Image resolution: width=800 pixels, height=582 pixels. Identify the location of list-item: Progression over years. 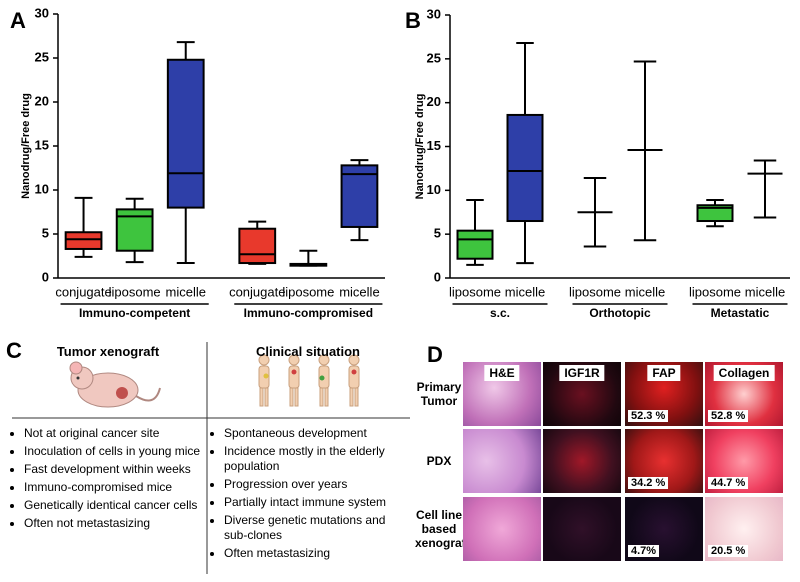
(314, 484).